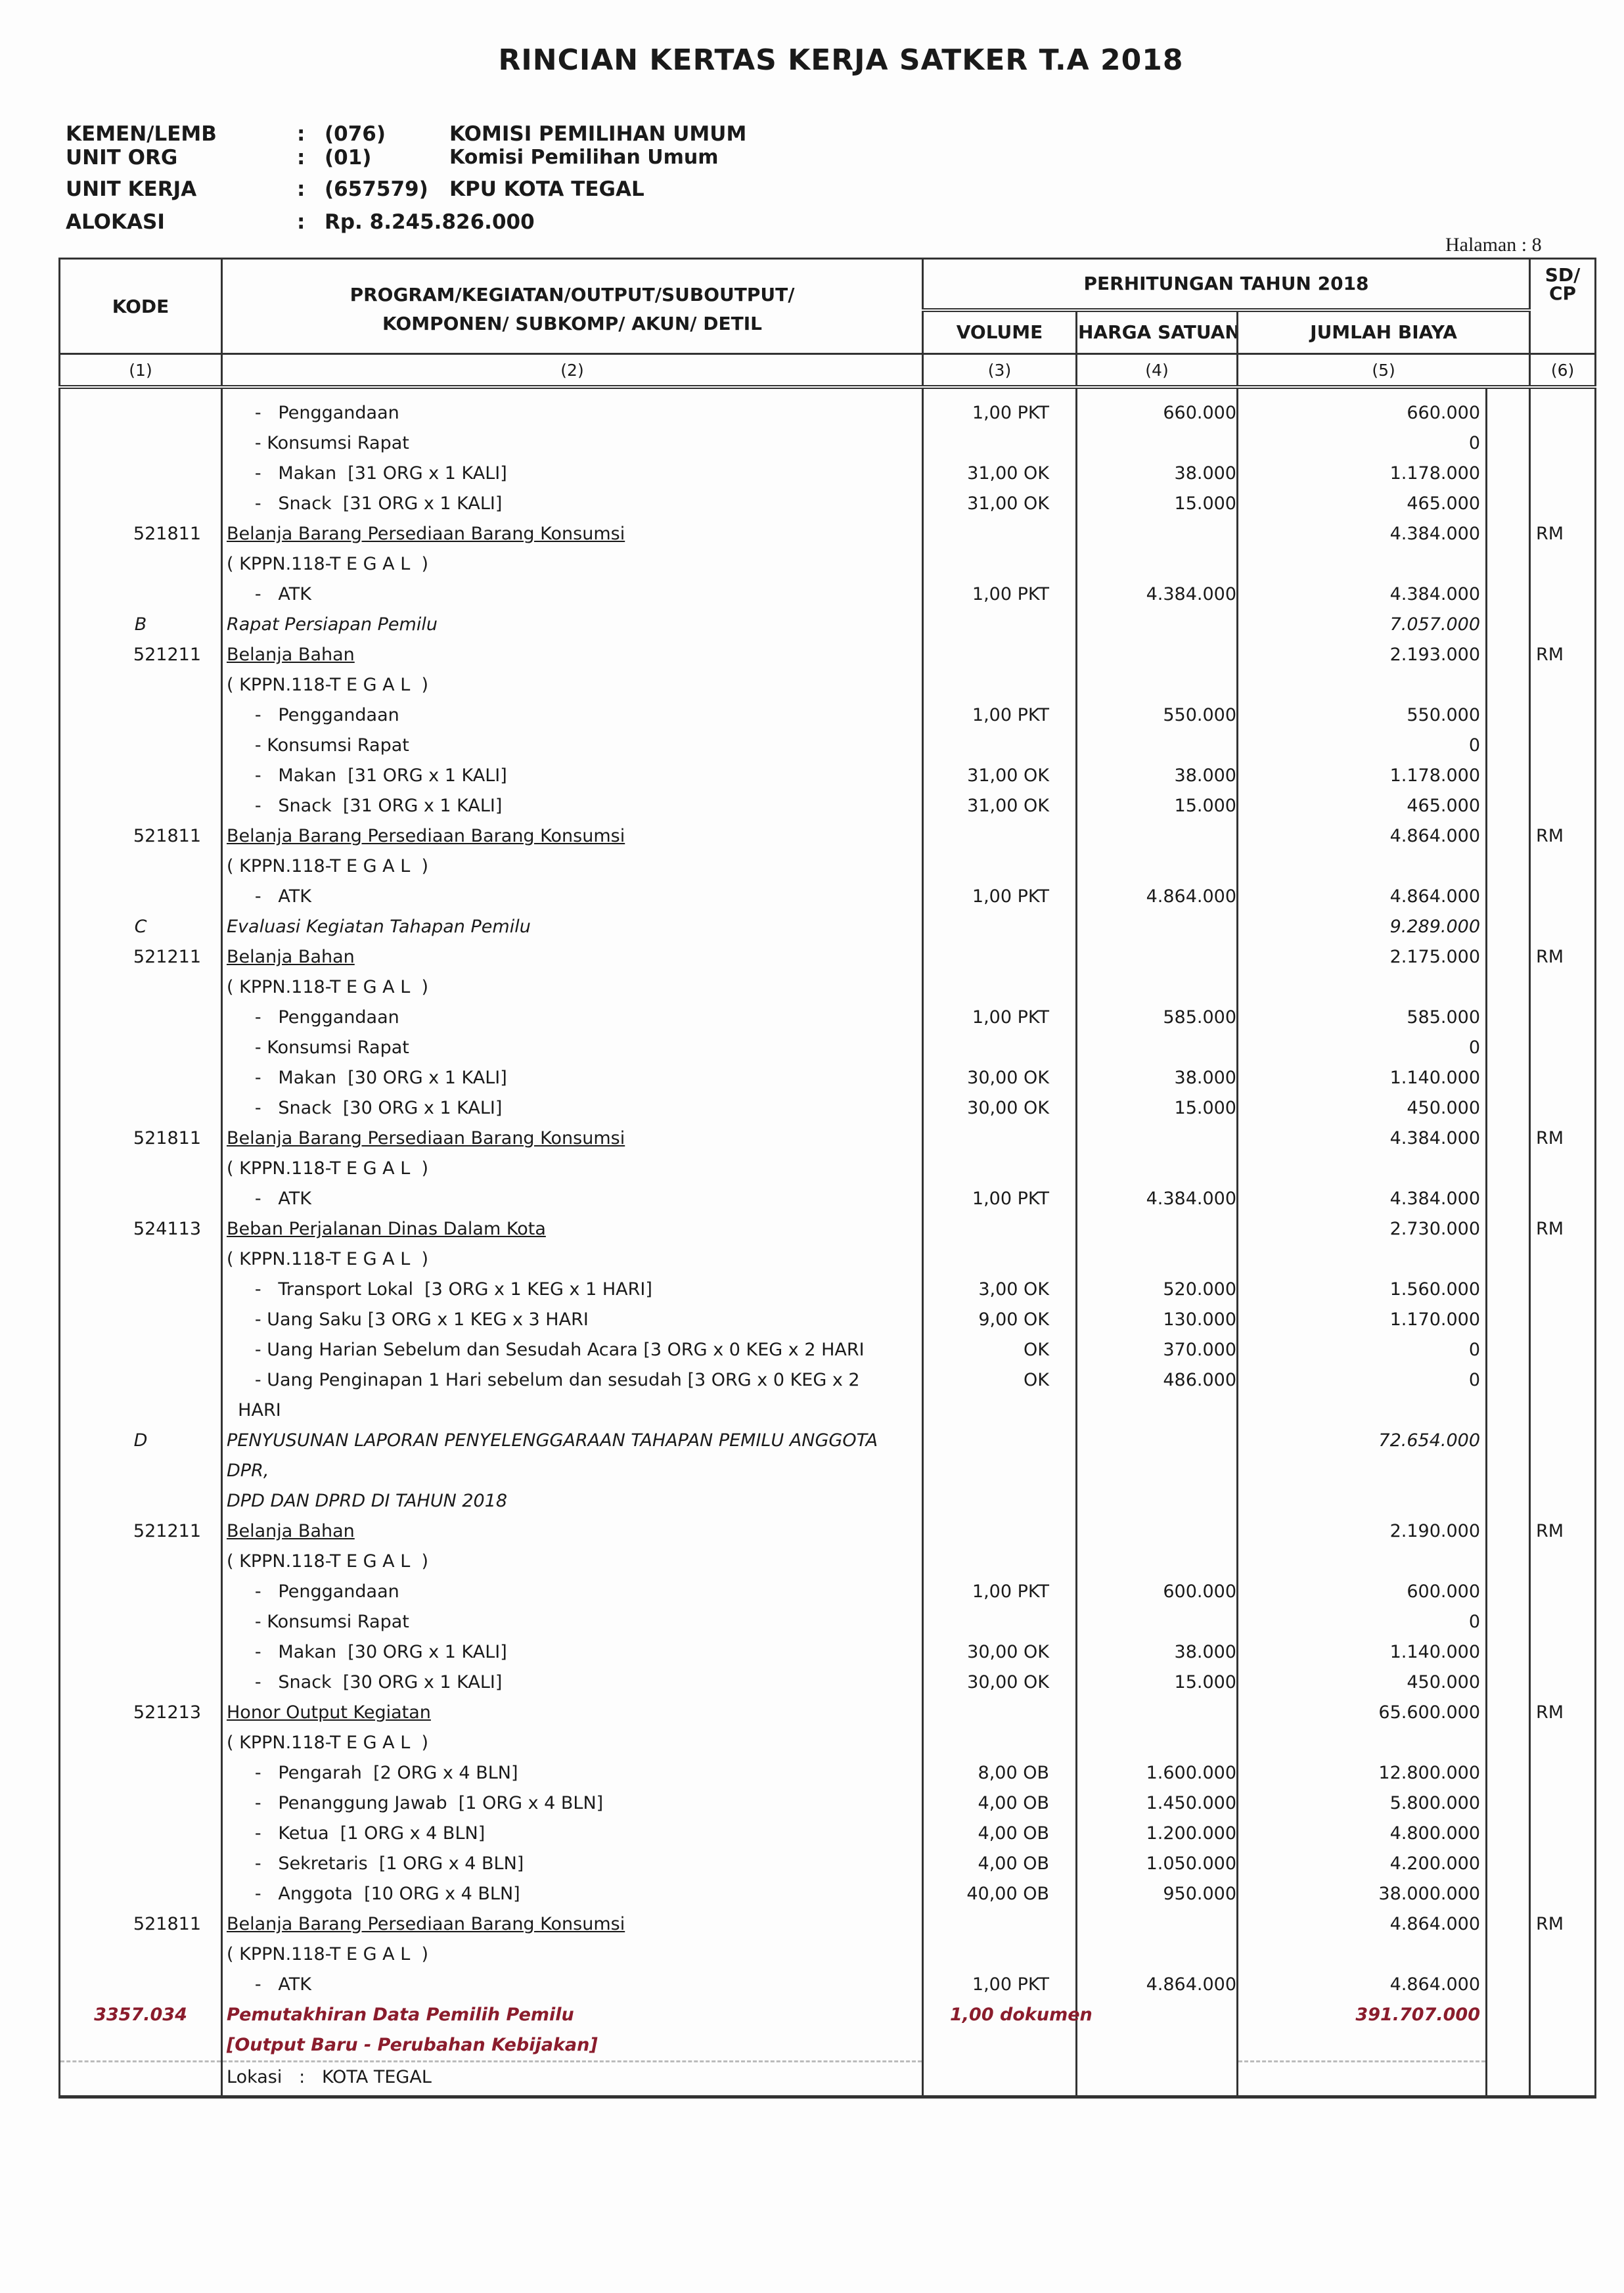  What do you see at coordinates (1156, 1290) in the screenshot?
I see `cell-harga: 520.000` at bounding box center [1156, 1290].